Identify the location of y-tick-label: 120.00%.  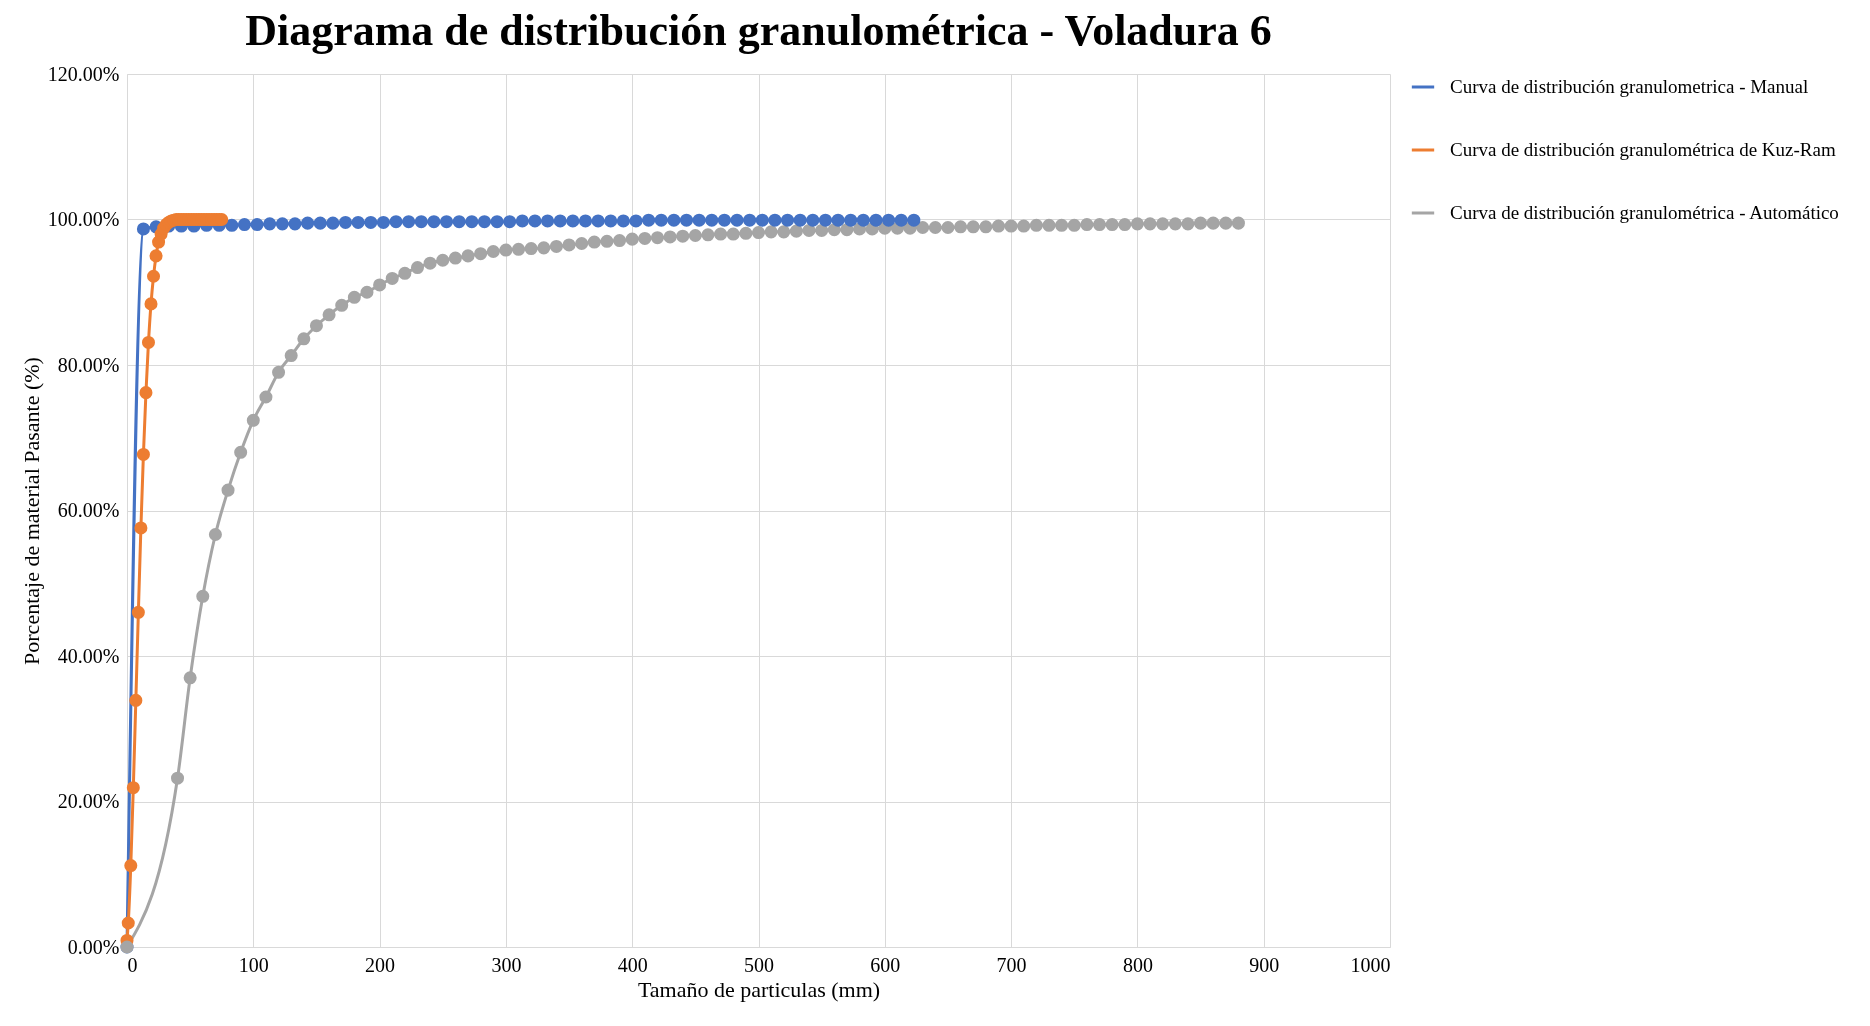
(83, 73).